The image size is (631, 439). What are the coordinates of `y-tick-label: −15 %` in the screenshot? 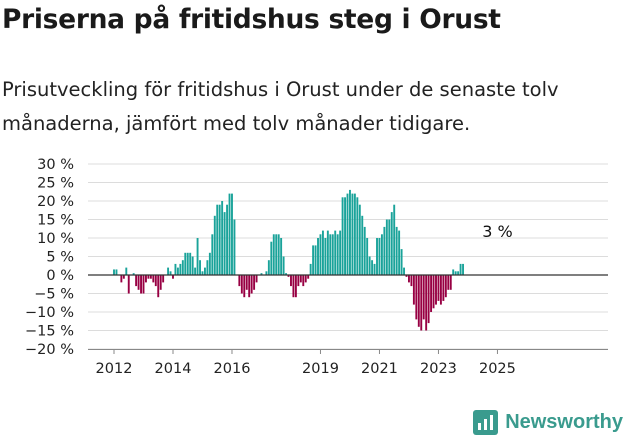 It's located at (49, 332).